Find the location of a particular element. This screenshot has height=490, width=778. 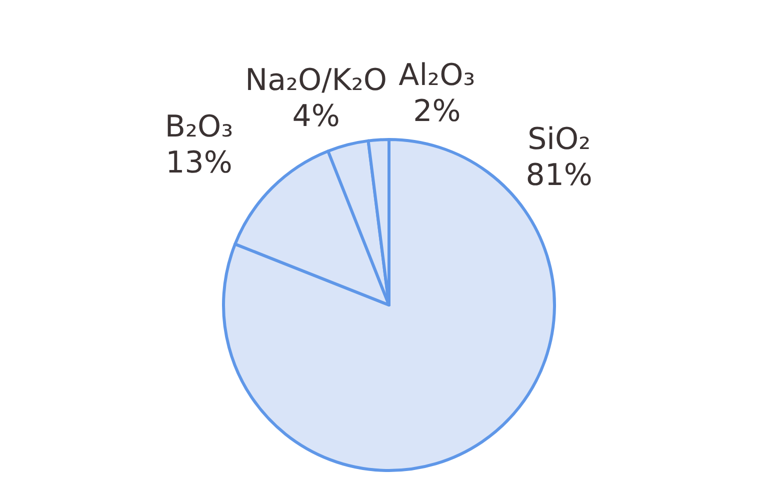

slice-label: B₂O₃ is located at coordinates (199, 126).